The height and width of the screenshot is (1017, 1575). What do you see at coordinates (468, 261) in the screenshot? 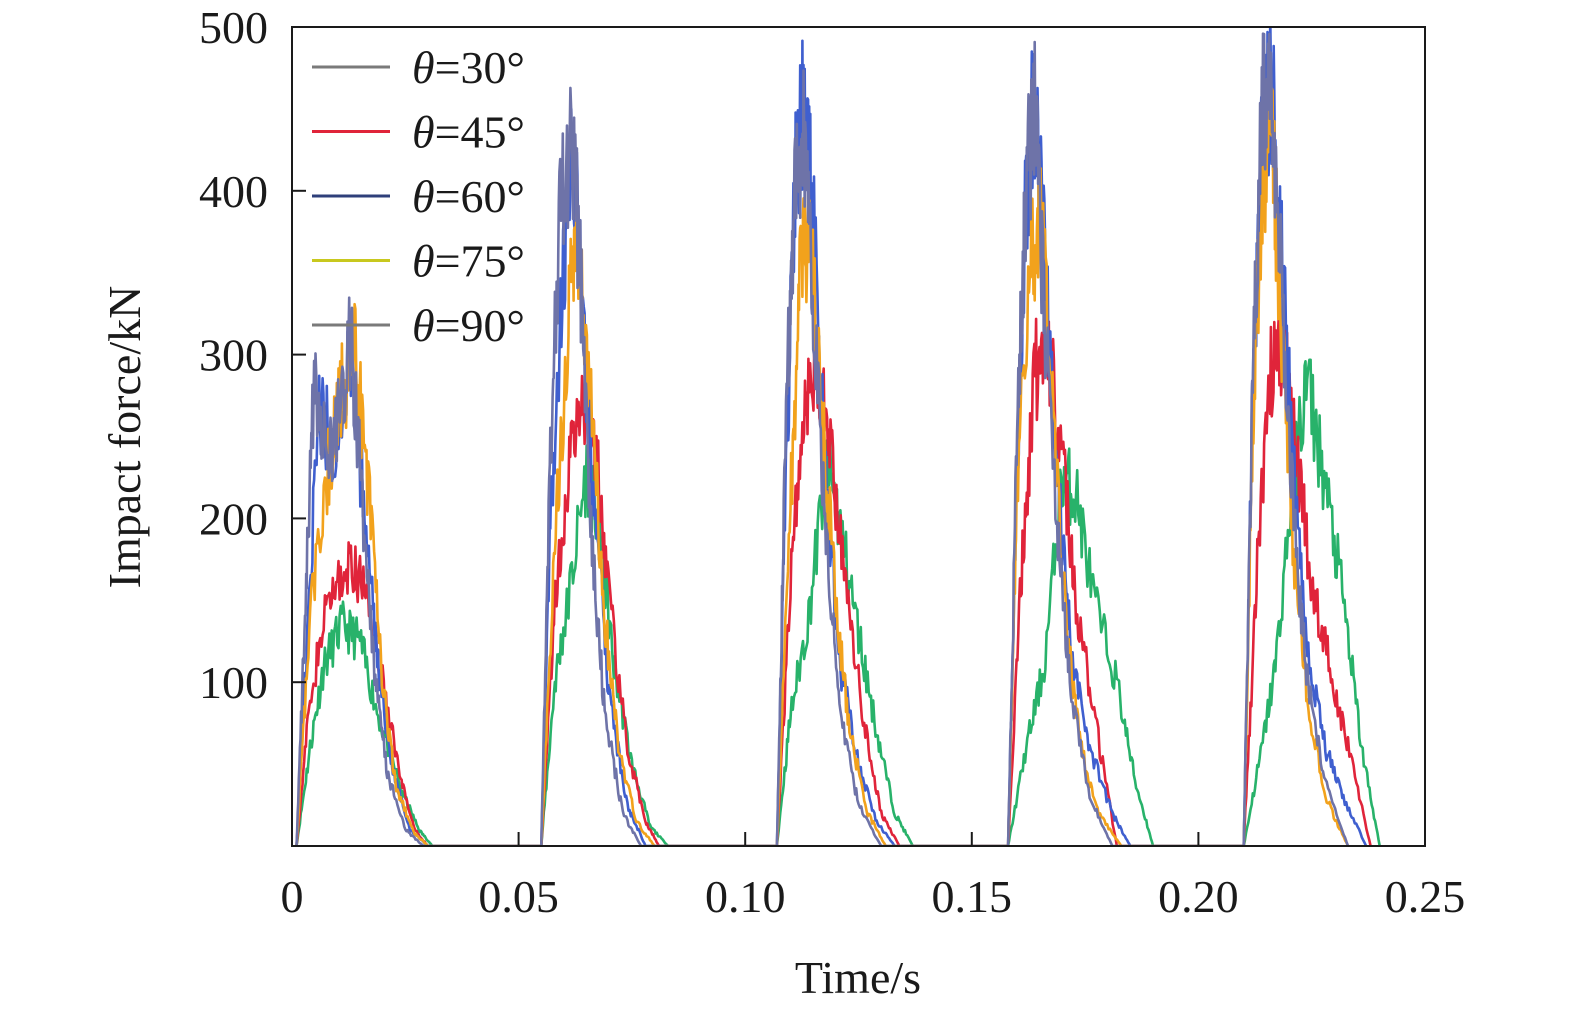
I see `legend-label: θ=75°` at bounding box center [468, 261].